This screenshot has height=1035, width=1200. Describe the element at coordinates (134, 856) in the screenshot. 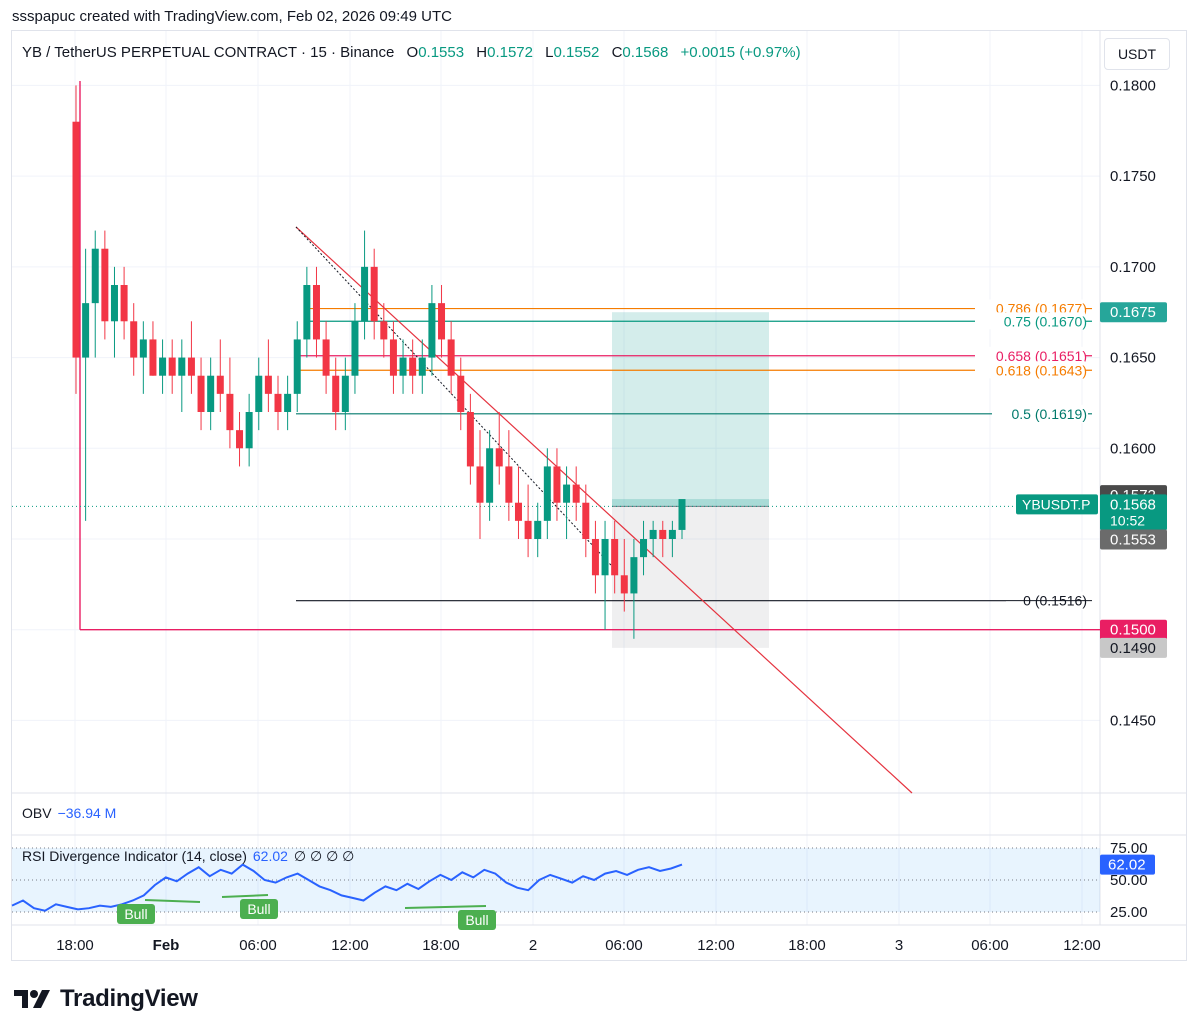

I see `rsi-title: RSI Divergence Indicator (14, close)` at that location.